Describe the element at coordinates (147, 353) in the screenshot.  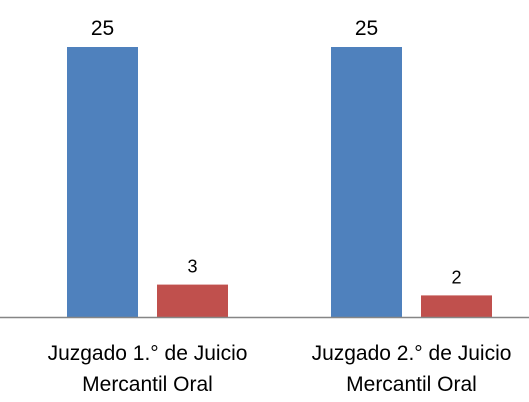
I see `category-label-1-line-1: Juzgado 1.° de Juicio` at that location.